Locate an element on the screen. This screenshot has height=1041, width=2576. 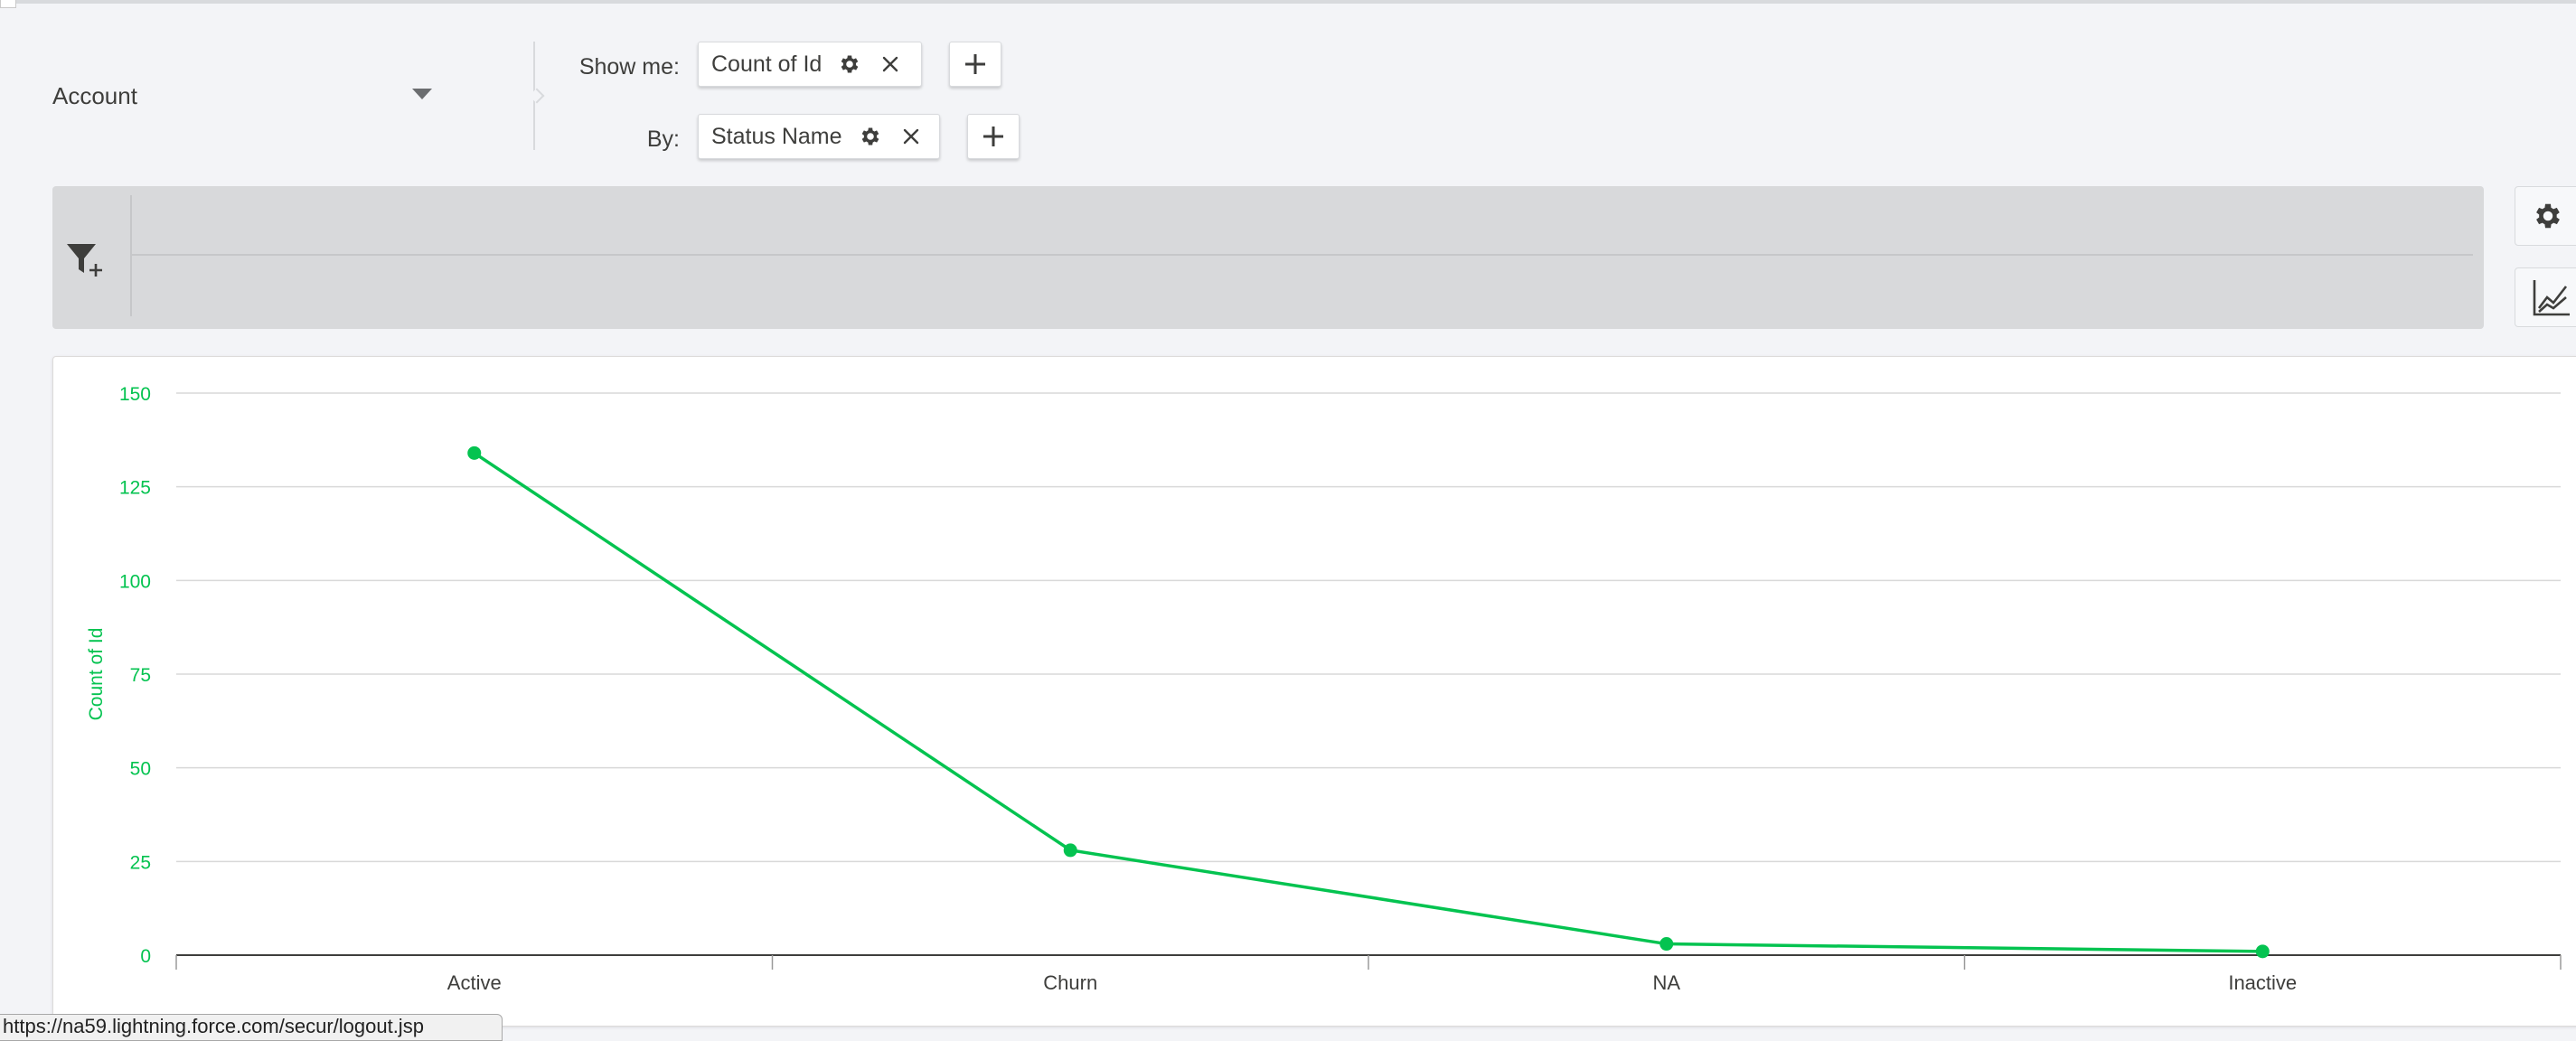
y-tick-label: 50 is located at coordinates (140, 770).